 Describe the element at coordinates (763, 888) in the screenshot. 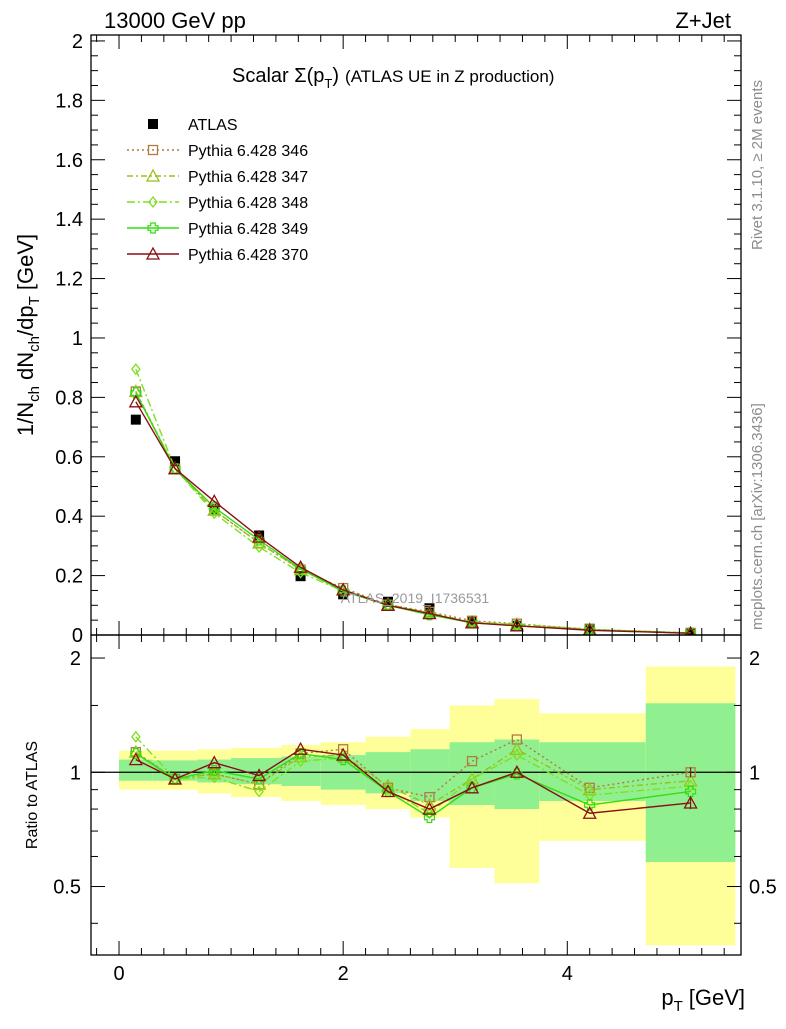

I see `ratio-tick-label-right: 0.5` at that location.